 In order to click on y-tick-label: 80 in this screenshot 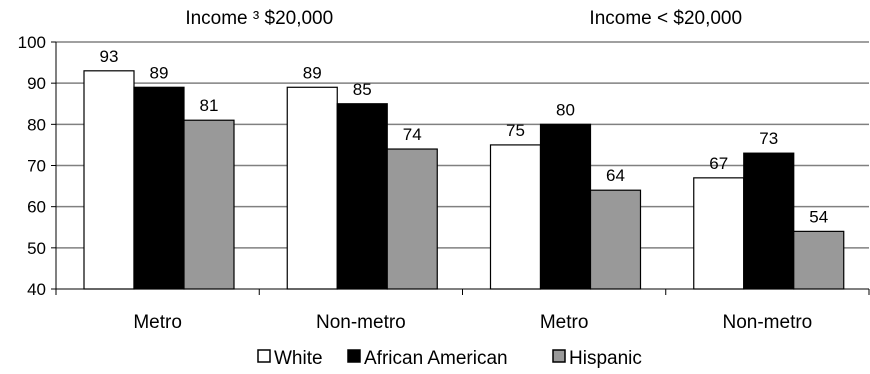, I will do `click(36, 124)`.